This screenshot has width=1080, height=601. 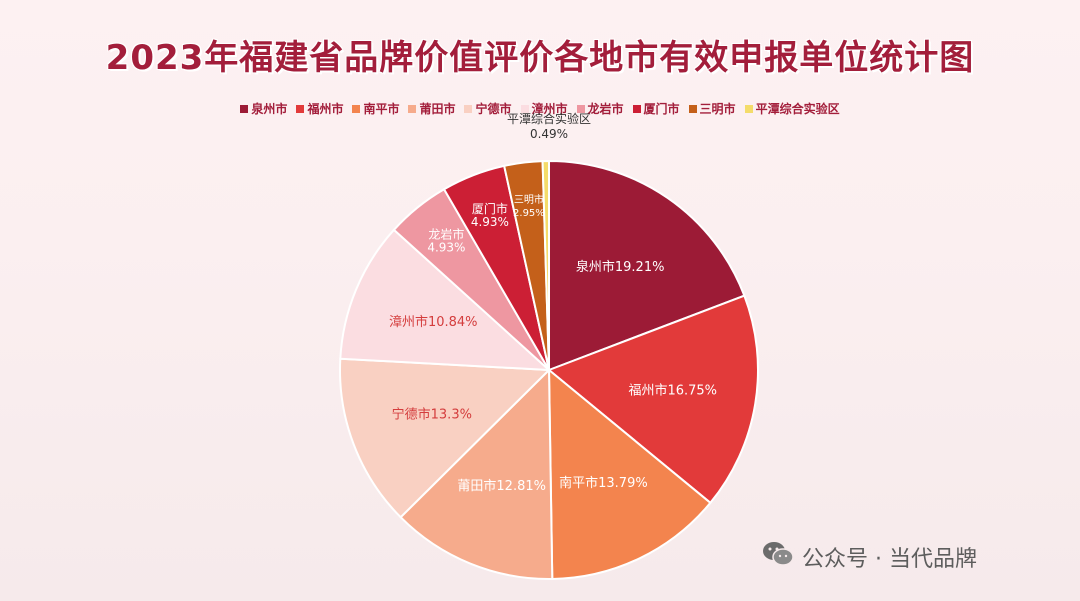 I want to click on legend-label: 平潭综合实验区, so click(x=797, y=109).